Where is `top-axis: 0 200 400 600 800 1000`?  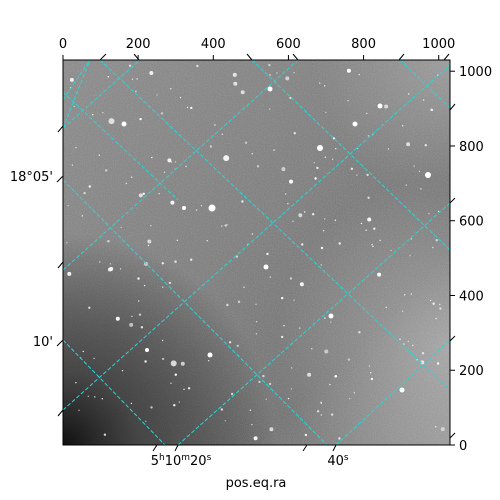
top-axis: 0 200 400 600 800 1000 is located at coordinates (257, 49).